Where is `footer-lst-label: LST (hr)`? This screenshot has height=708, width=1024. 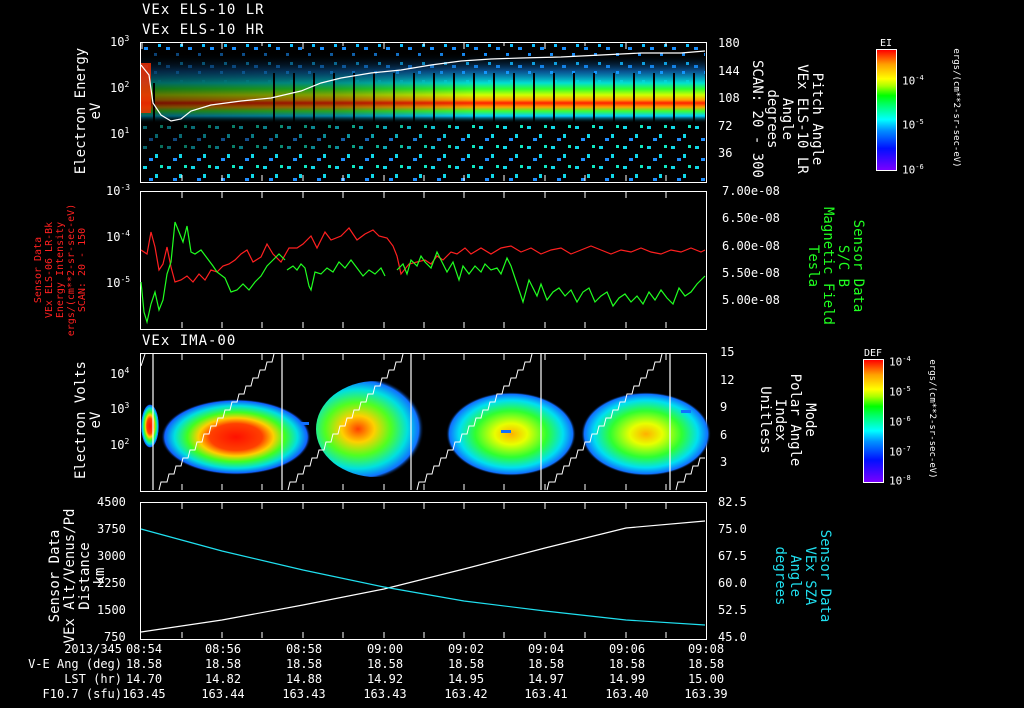 footer-lst-label: LST (hr) is located at coordinates (93, 679).